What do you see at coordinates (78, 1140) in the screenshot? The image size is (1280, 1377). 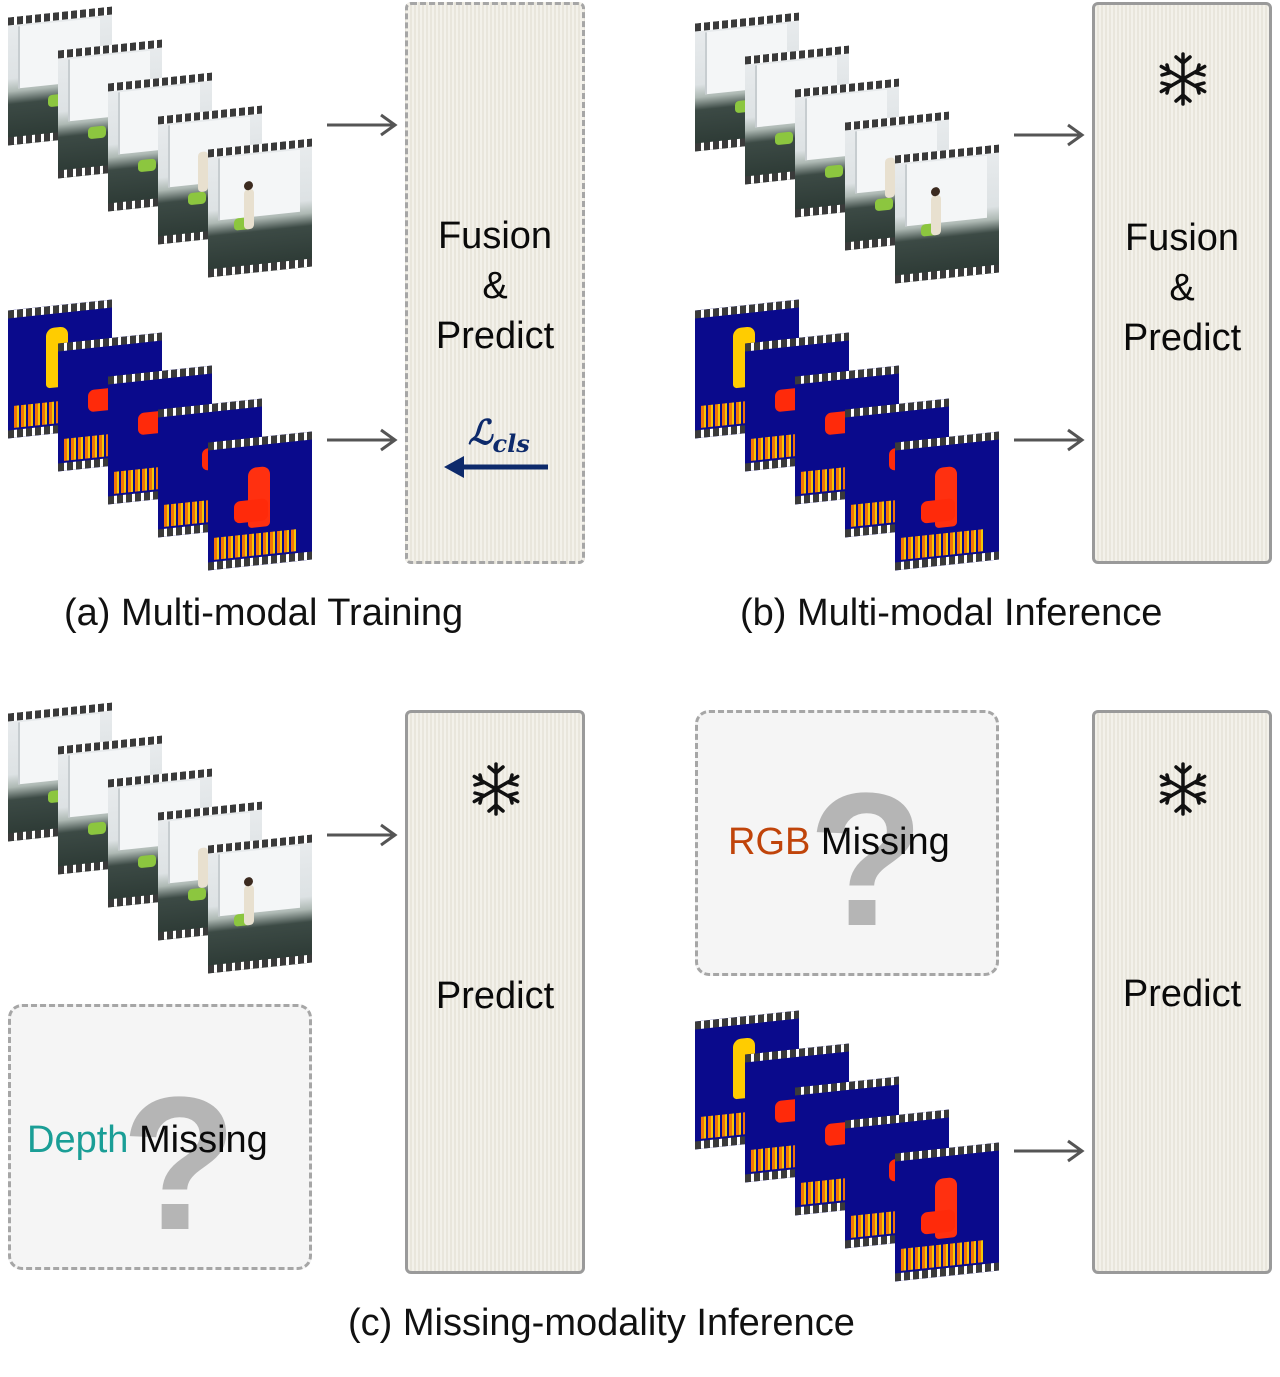 I see `depth-word: Depth` at bounding box center [78, 1140].